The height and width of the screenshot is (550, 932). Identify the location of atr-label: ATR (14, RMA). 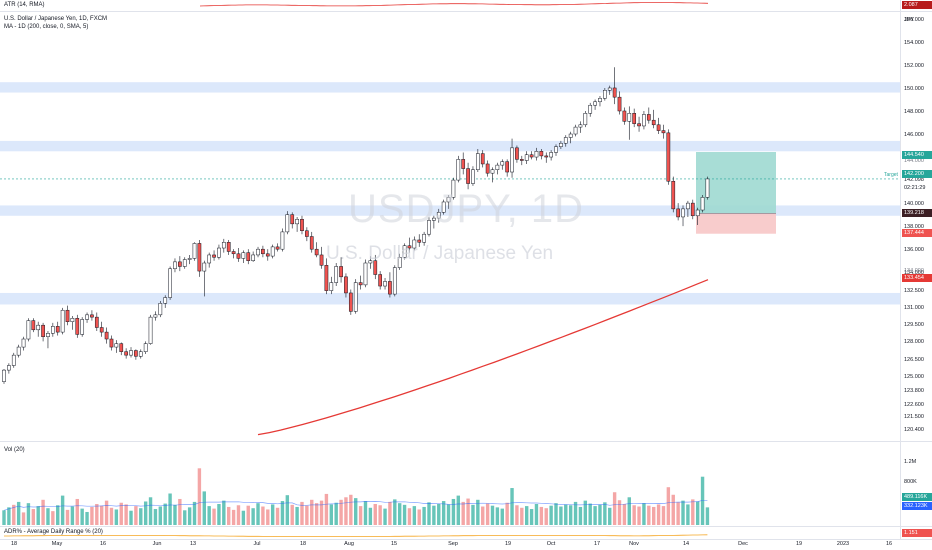
(24, 5).